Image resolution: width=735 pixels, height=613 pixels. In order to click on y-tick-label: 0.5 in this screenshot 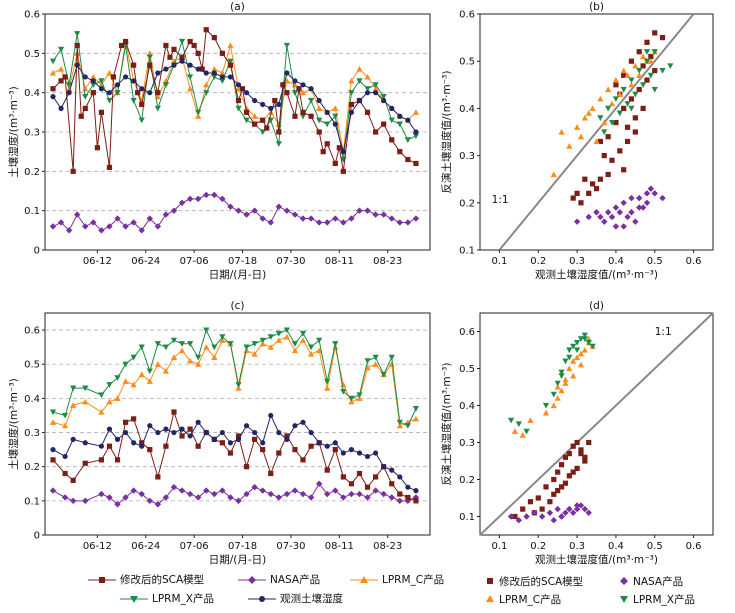, I will do `click(467, 369)`.